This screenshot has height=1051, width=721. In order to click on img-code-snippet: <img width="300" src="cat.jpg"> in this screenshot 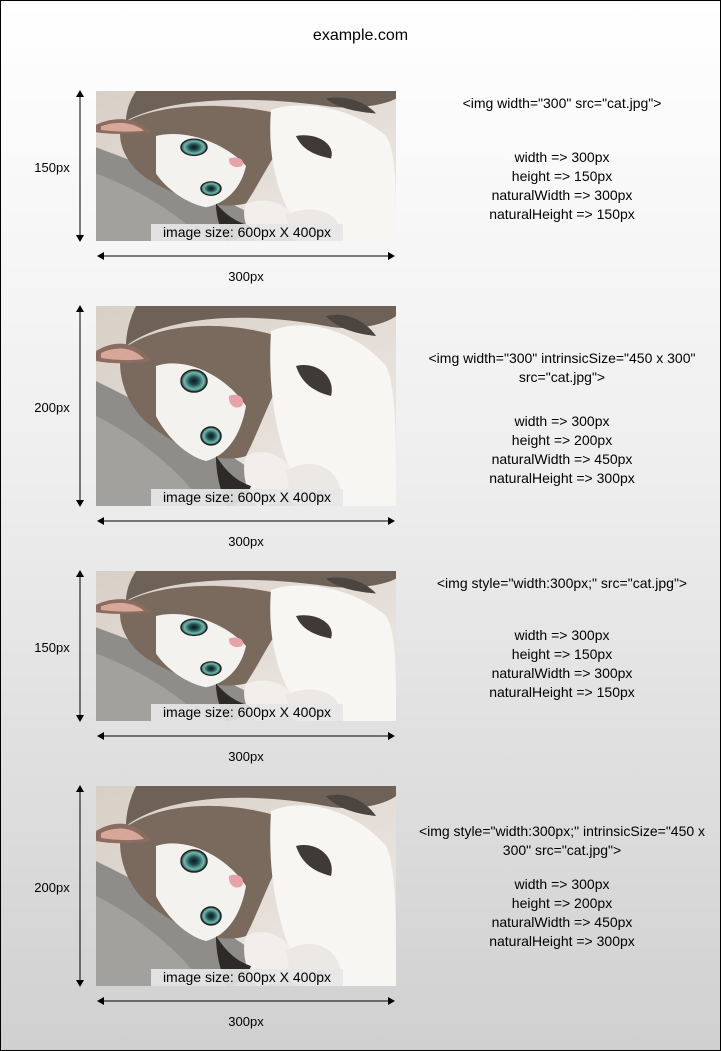, I will do `click(562, 103)`.